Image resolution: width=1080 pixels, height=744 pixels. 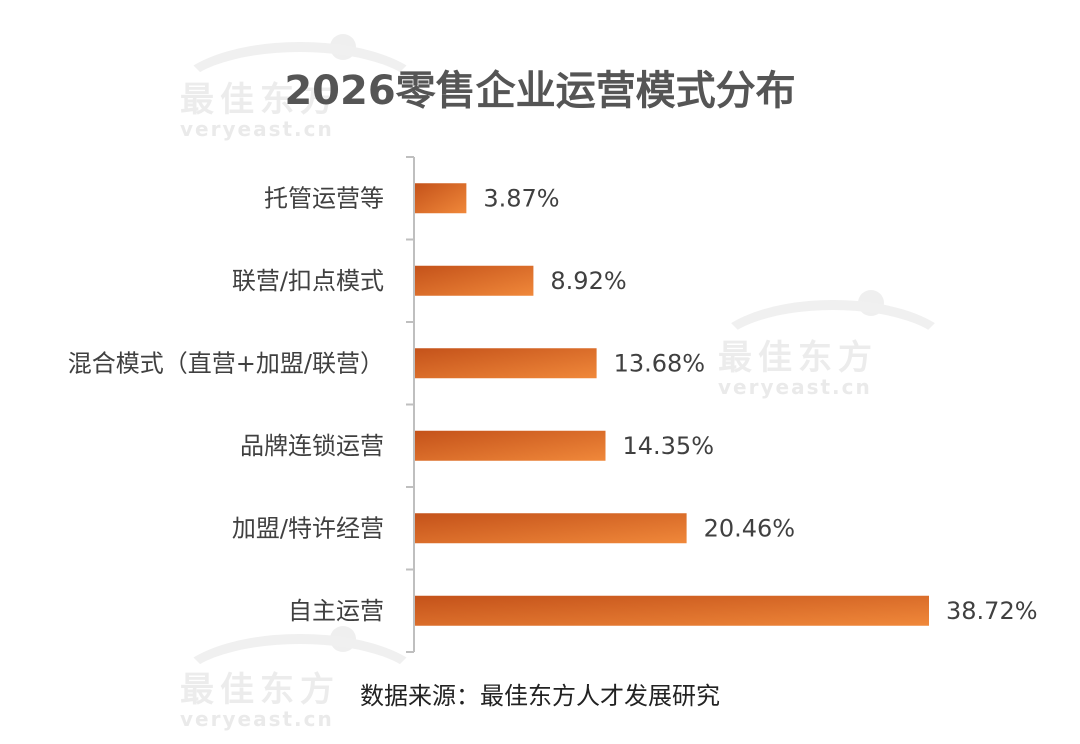 What do you see at coordinates (521, 198) in the screenshot?
I see `value-label: 3.87%` at bounding box center [521, 198].